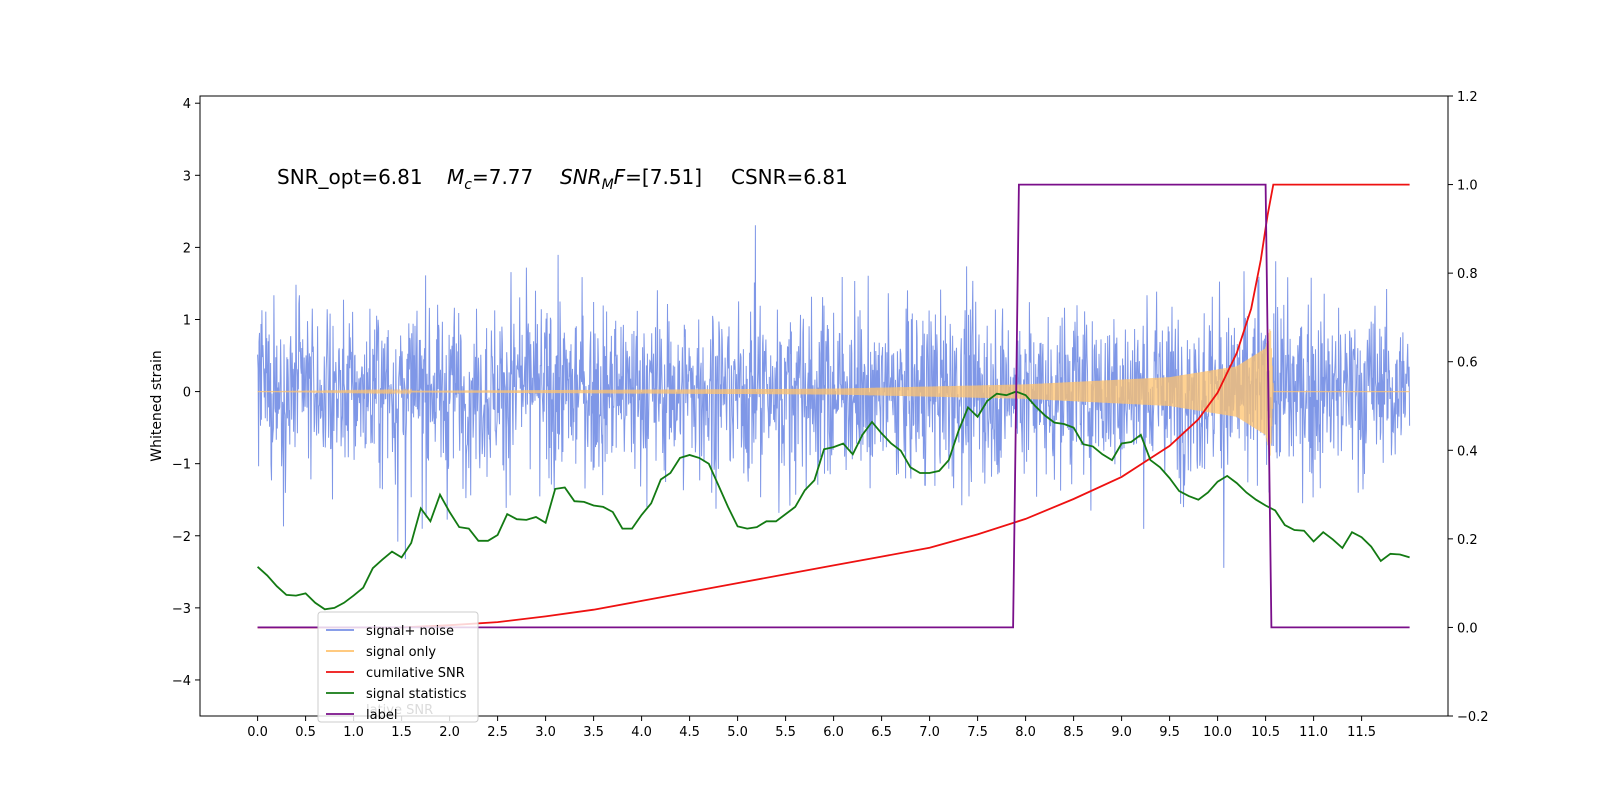 Image resolution: width=1600 pixels, height=800 pixels. I want to click on y2-tick-label: 0.0, so click(1467, 628).